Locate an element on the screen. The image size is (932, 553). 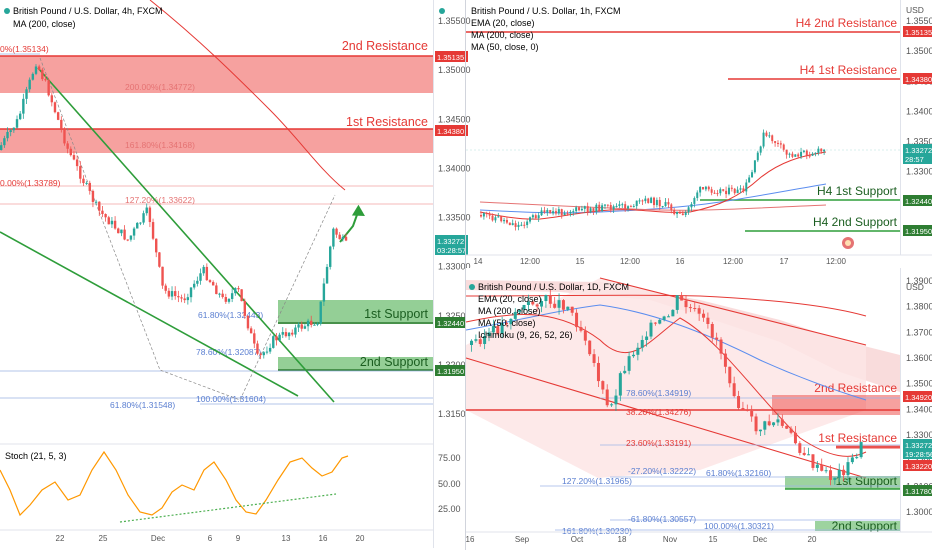
time-axis-1h: 14 12:00 15 12:00 16 12:00 17 12:00 is located at coordinates (660, 261).